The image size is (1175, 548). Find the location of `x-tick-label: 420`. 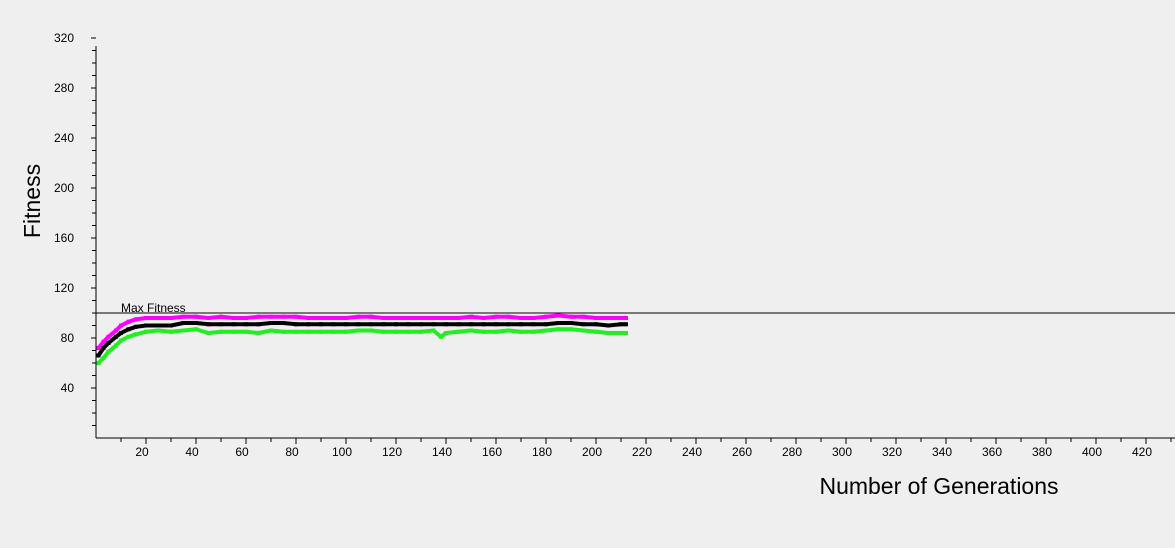

x-tick-label: 420 is located at coordinates (1142, 452).